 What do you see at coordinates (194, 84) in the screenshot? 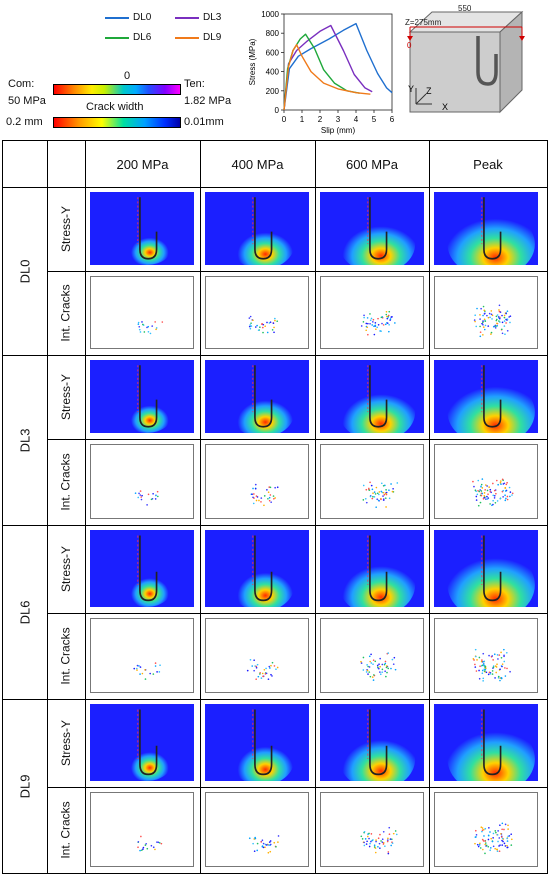
I see `ten-label: Ten:` at bounding box center [194, 84].